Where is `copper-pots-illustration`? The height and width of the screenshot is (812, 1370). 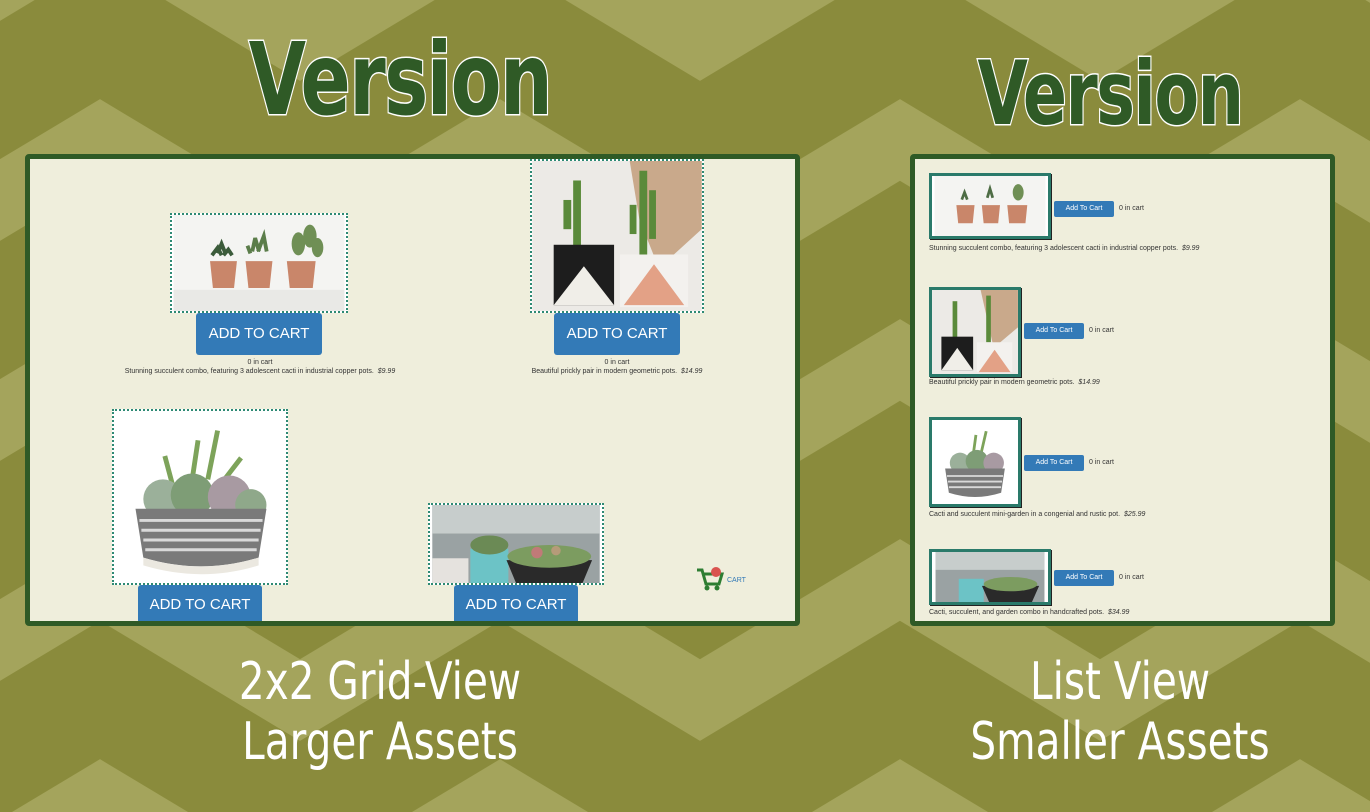 copper-pots-illustration is located at coordinates (259, 263).